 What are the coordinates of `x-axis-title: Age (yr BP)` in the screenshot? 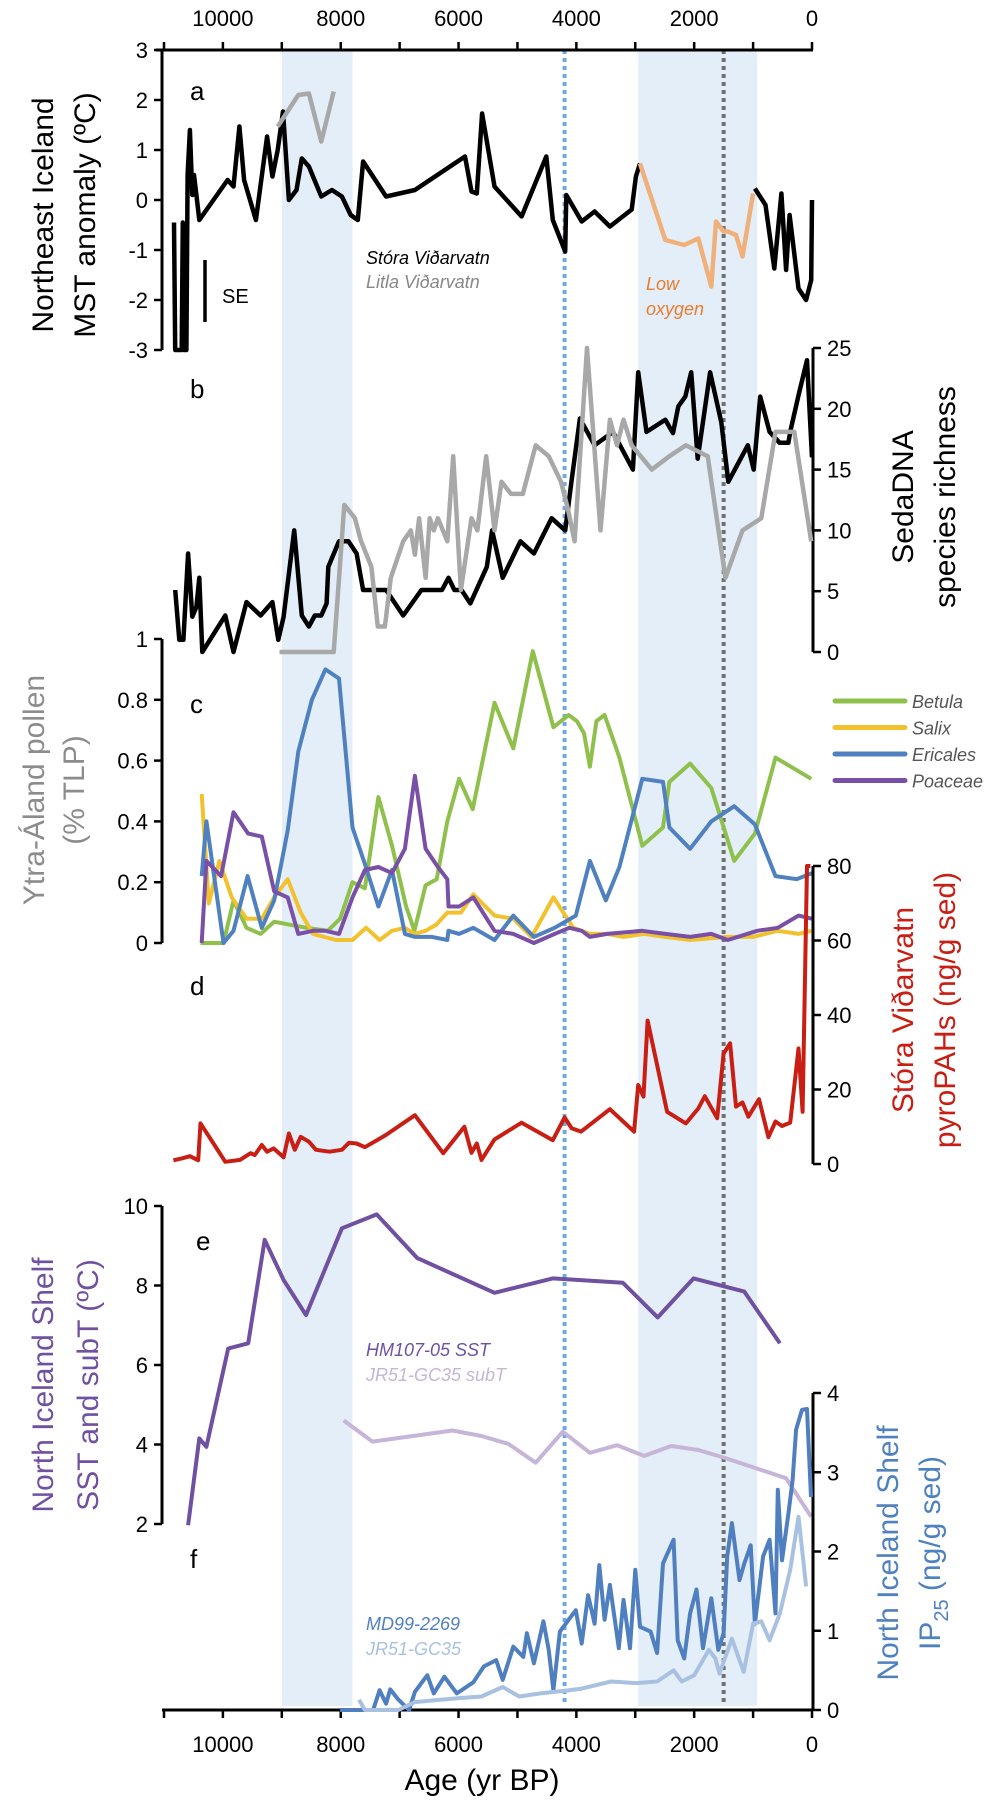 It's located at (481, 1780).